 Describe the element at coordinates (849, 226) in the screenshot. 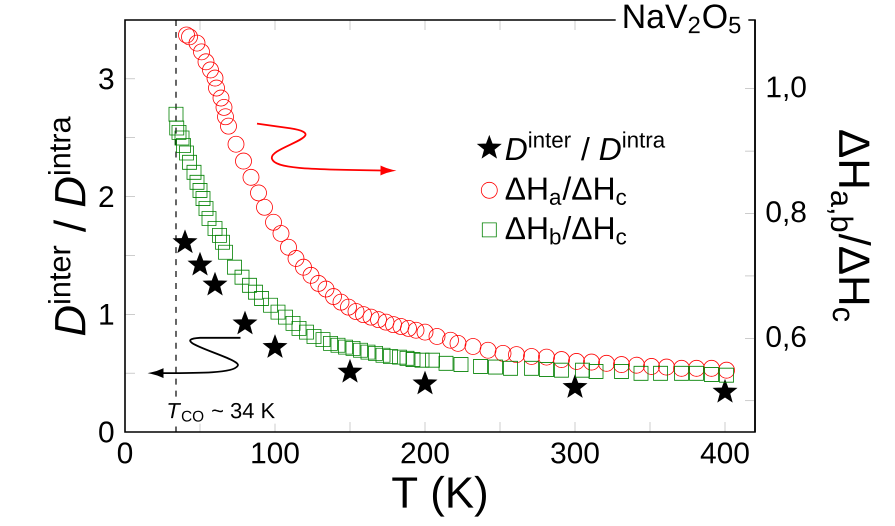

I see `y2-axis-title: ΔH$_{a,b}$/ΔH$_{c}$` at that location.